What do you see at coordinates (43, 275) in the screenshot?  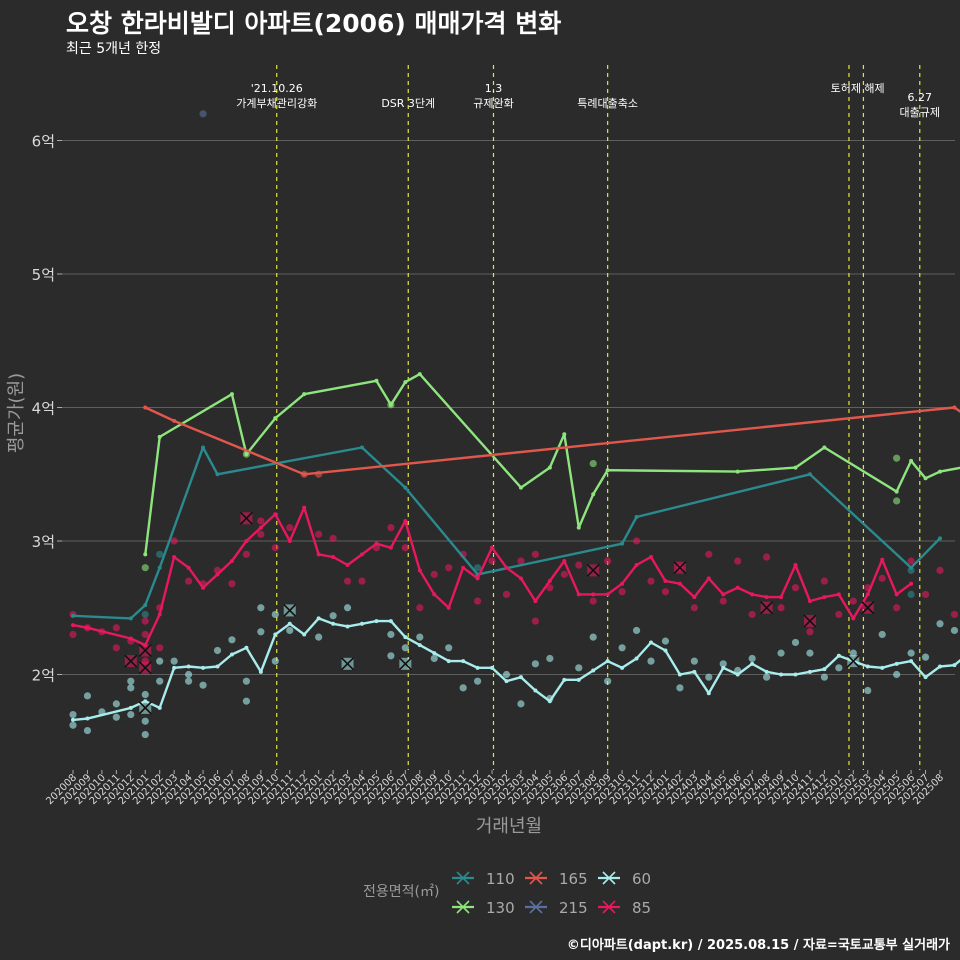 I see `y-tick-label: 5억` at bounding box center [43, 275].